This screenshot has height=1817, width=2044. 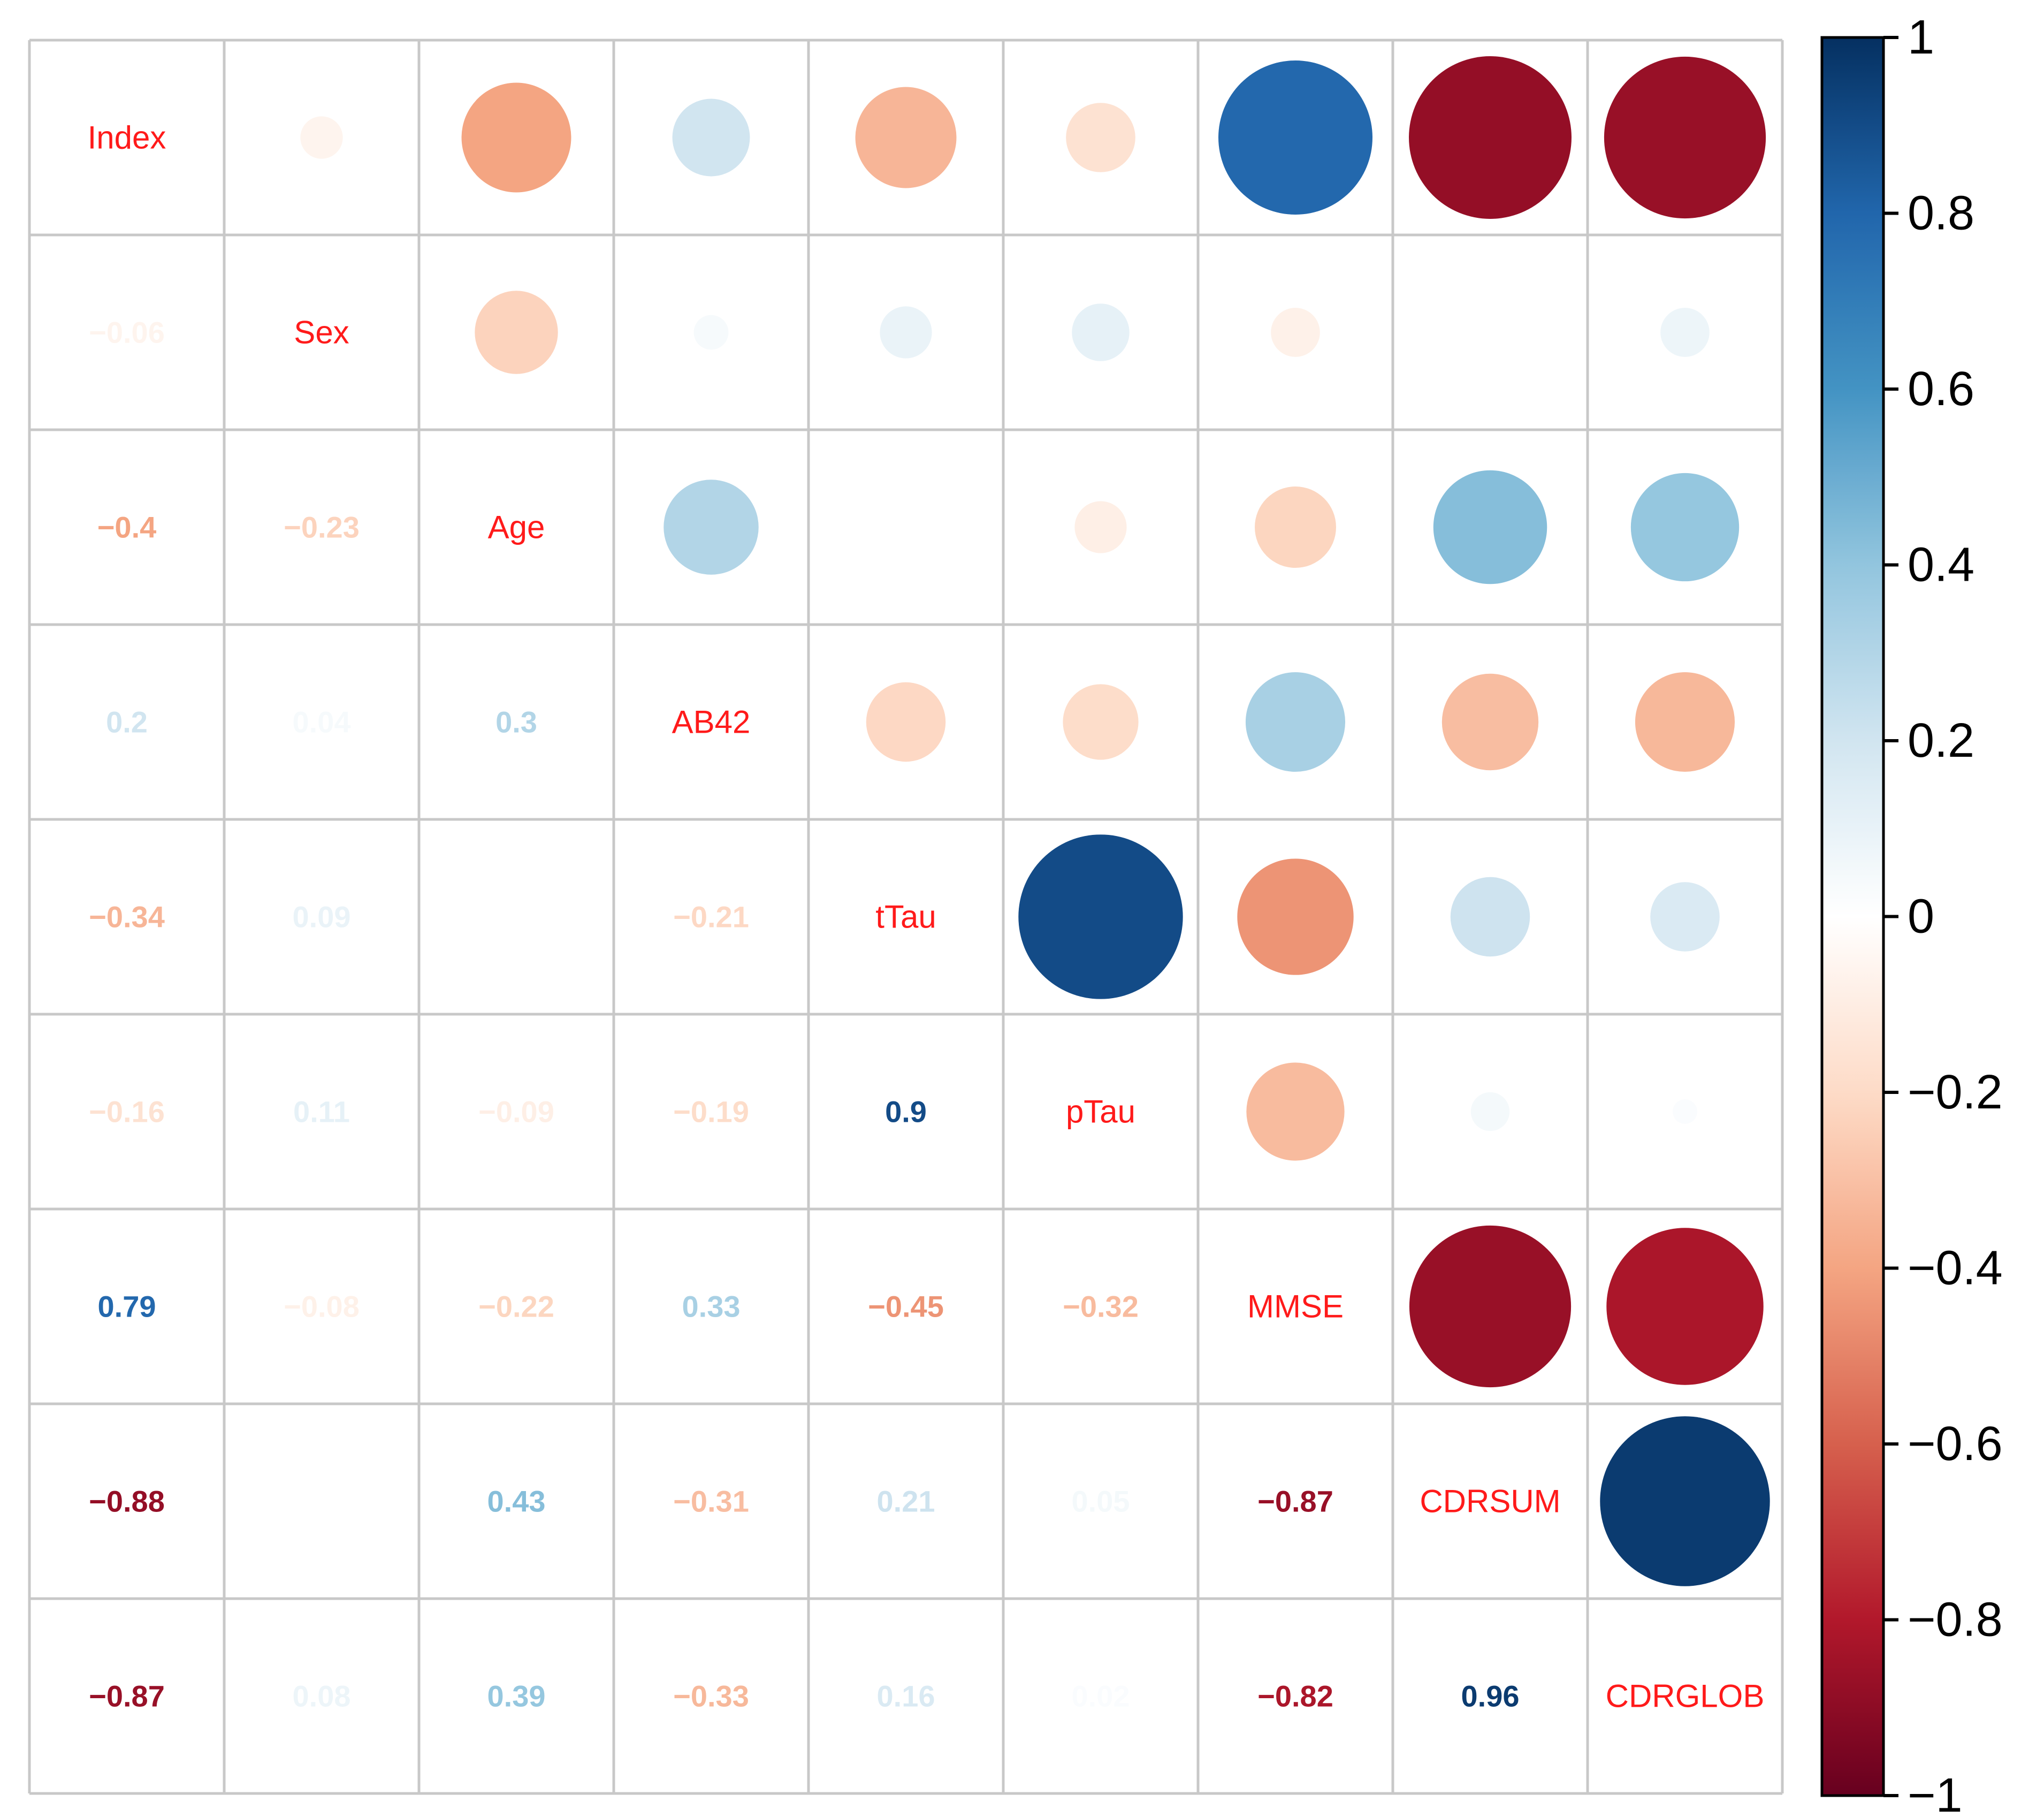 What do you see at coordinates (711, 1501) in the screenshot?
I see `corr-value-cdrsum-ab42: −0.31` at bounding box center [711, 1501].